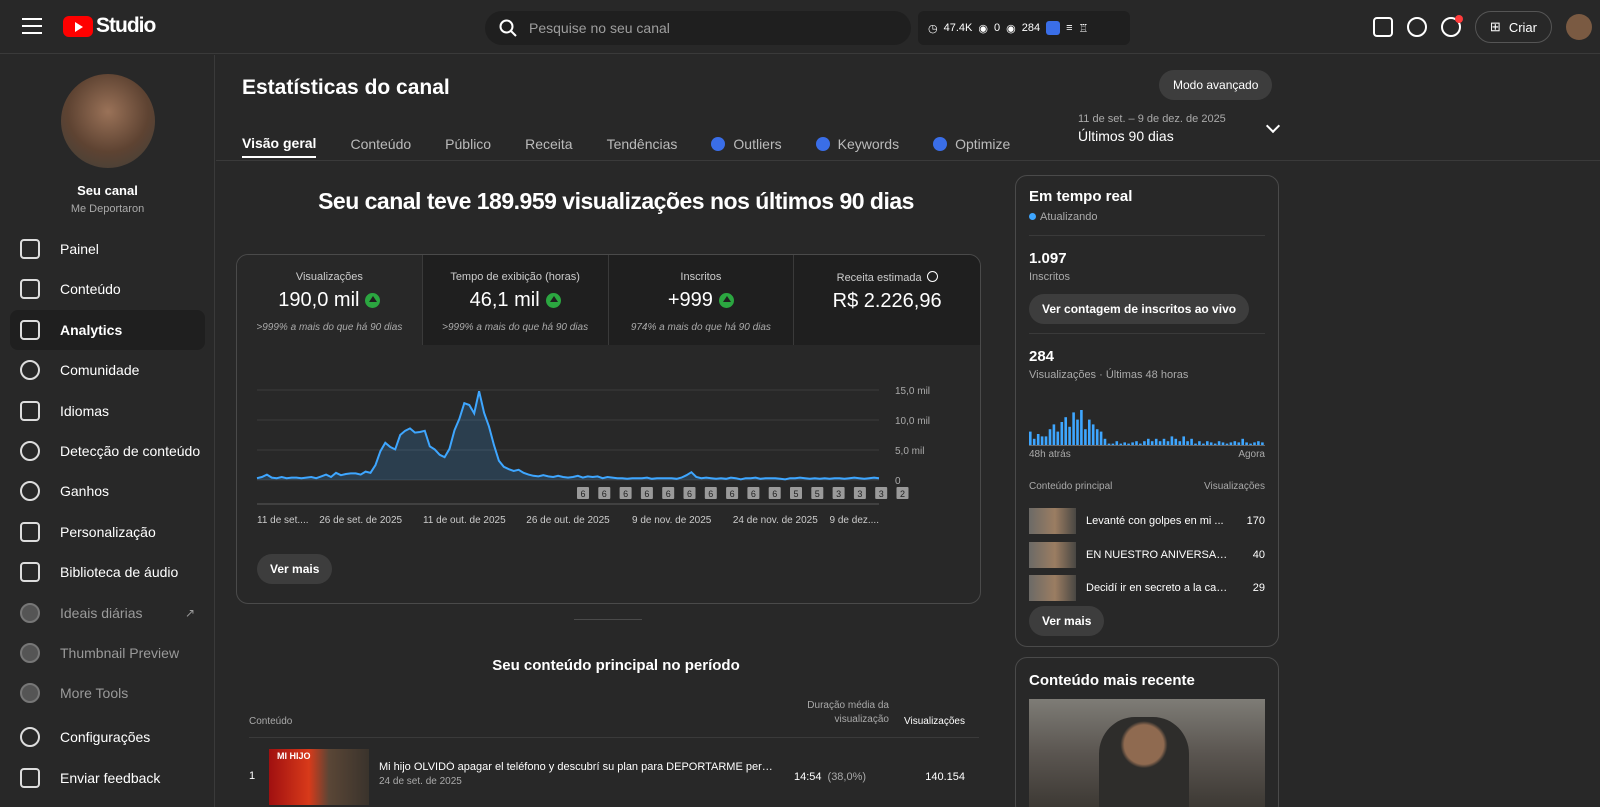  I want to click on live-subs-button: Ver contagem de inscritos ao vivo, so click(1139, 309).